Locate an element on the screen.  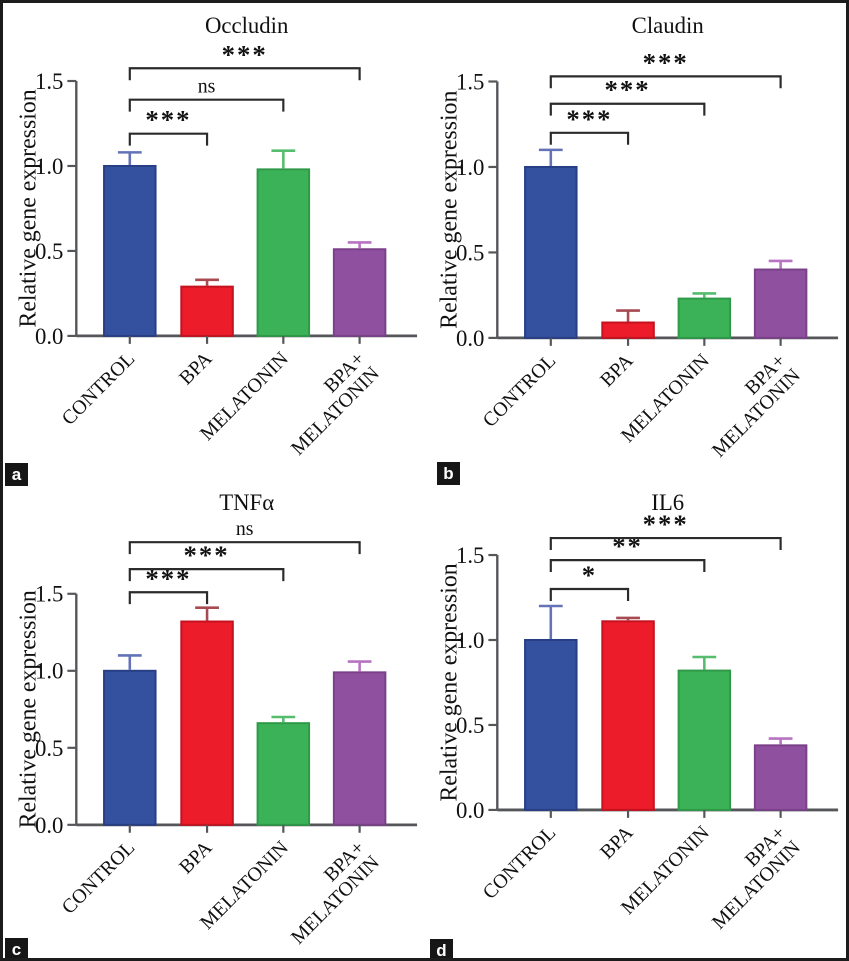
sig-label: * is located at coordinates (589, 575).